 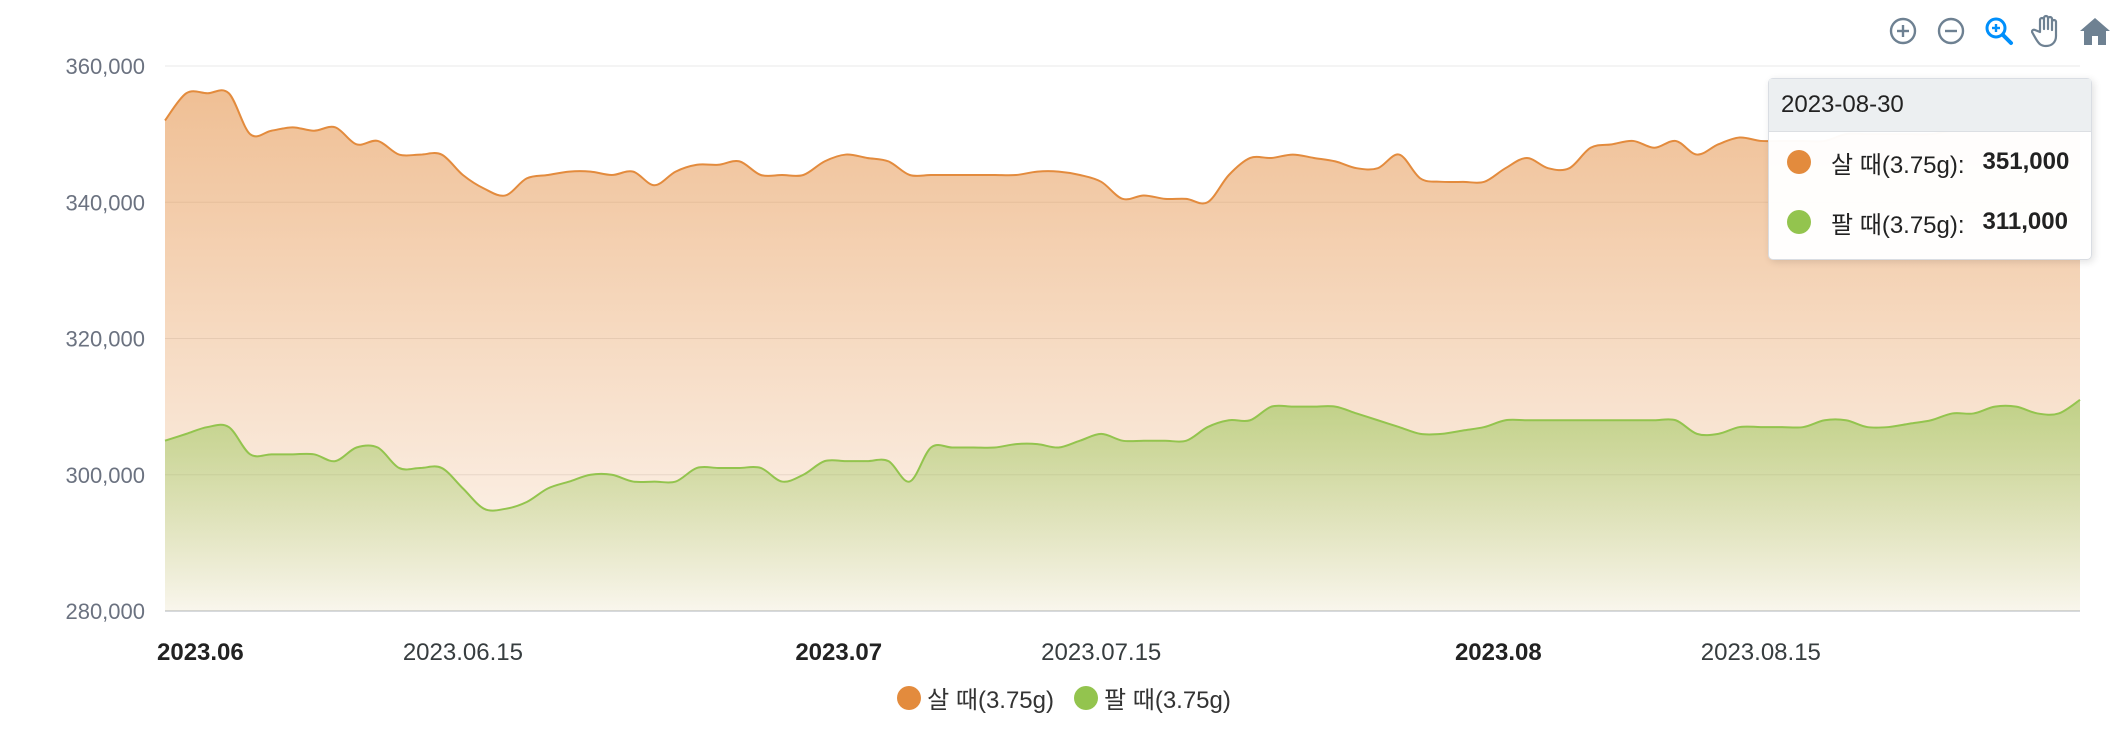 What do you see at coordinates (2025, 221) in the screenshot?
I see `tooltip-value: 311,000` at bounding box center [2025, 221].